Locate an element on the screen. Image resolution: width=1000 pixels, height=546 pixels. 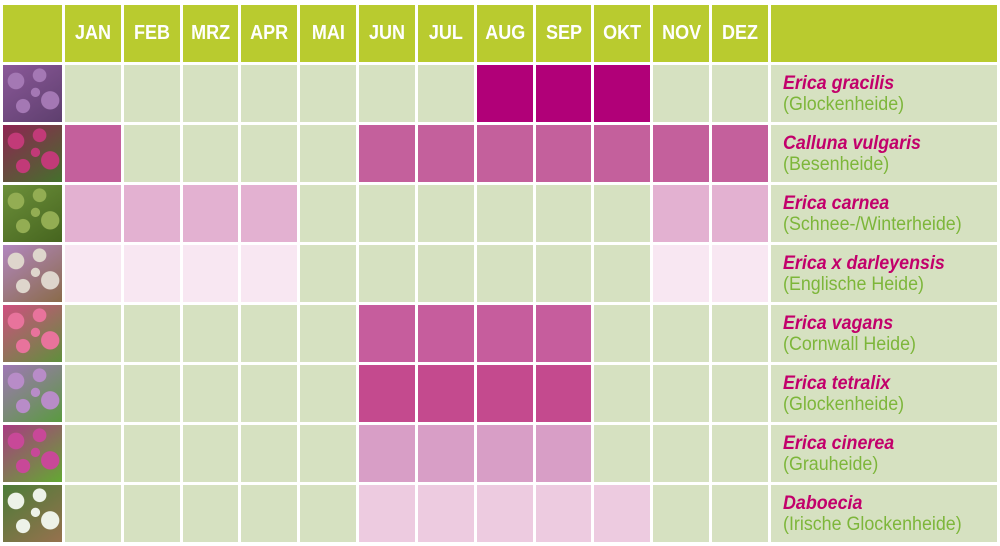
bloom-cell-erica-carnea-mai is located at coordinates (328, 213).